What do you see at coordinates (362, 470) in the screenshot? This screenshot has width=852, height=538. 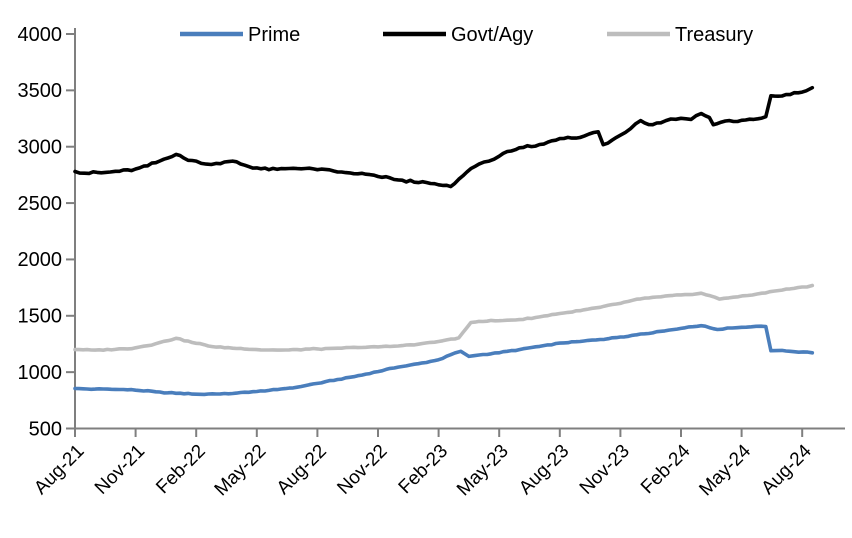 I see `x-tick-label-nov-22: Nov-22` at bounding box center [362, 470].